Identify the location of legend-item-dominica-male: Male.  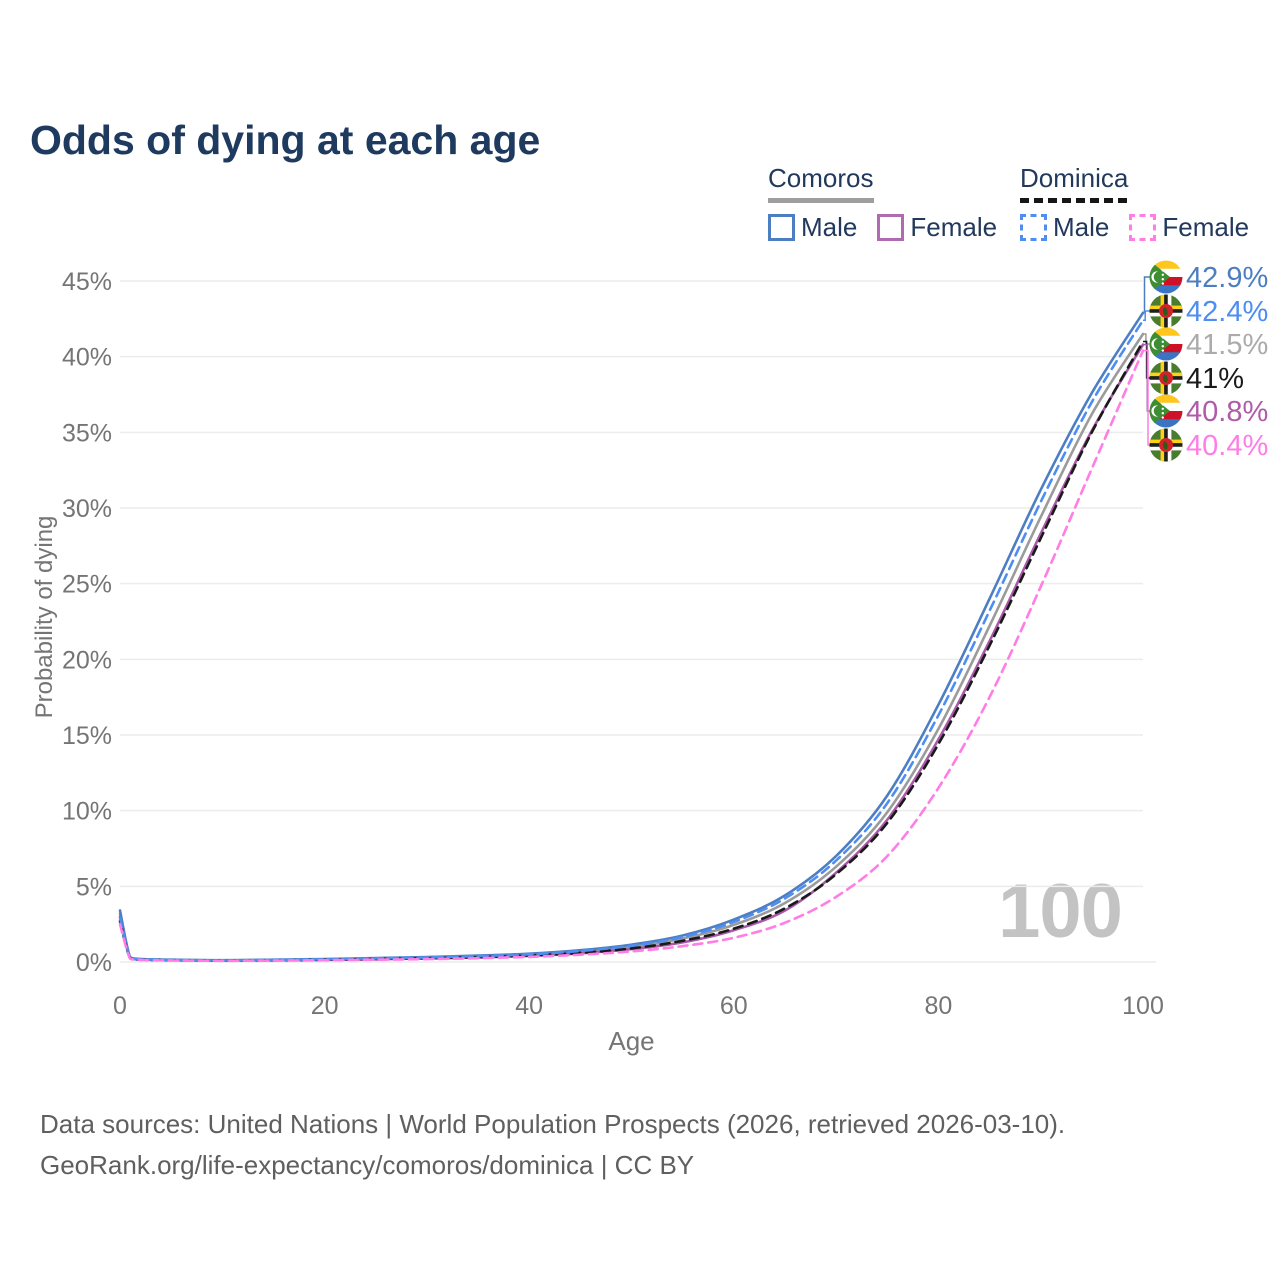
(1064, 227).